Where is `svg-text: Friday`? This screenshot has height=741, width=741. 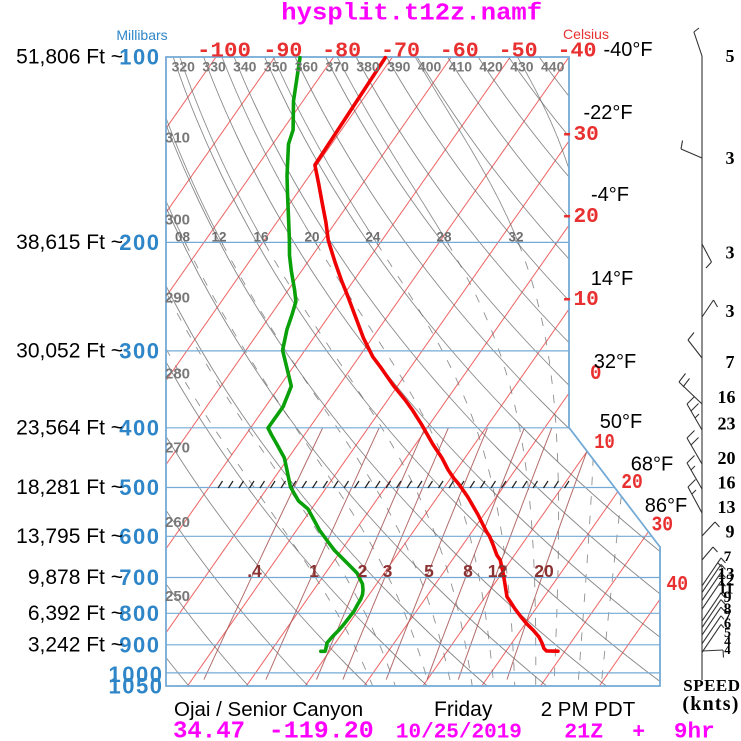
svg-text: Friday is located at coordinates (463, 709).